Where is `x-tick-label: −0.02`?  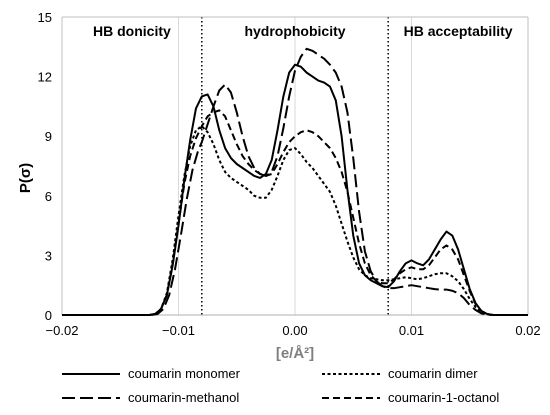 x-tick-label: −0.02 is located at coordinates (62, 330).